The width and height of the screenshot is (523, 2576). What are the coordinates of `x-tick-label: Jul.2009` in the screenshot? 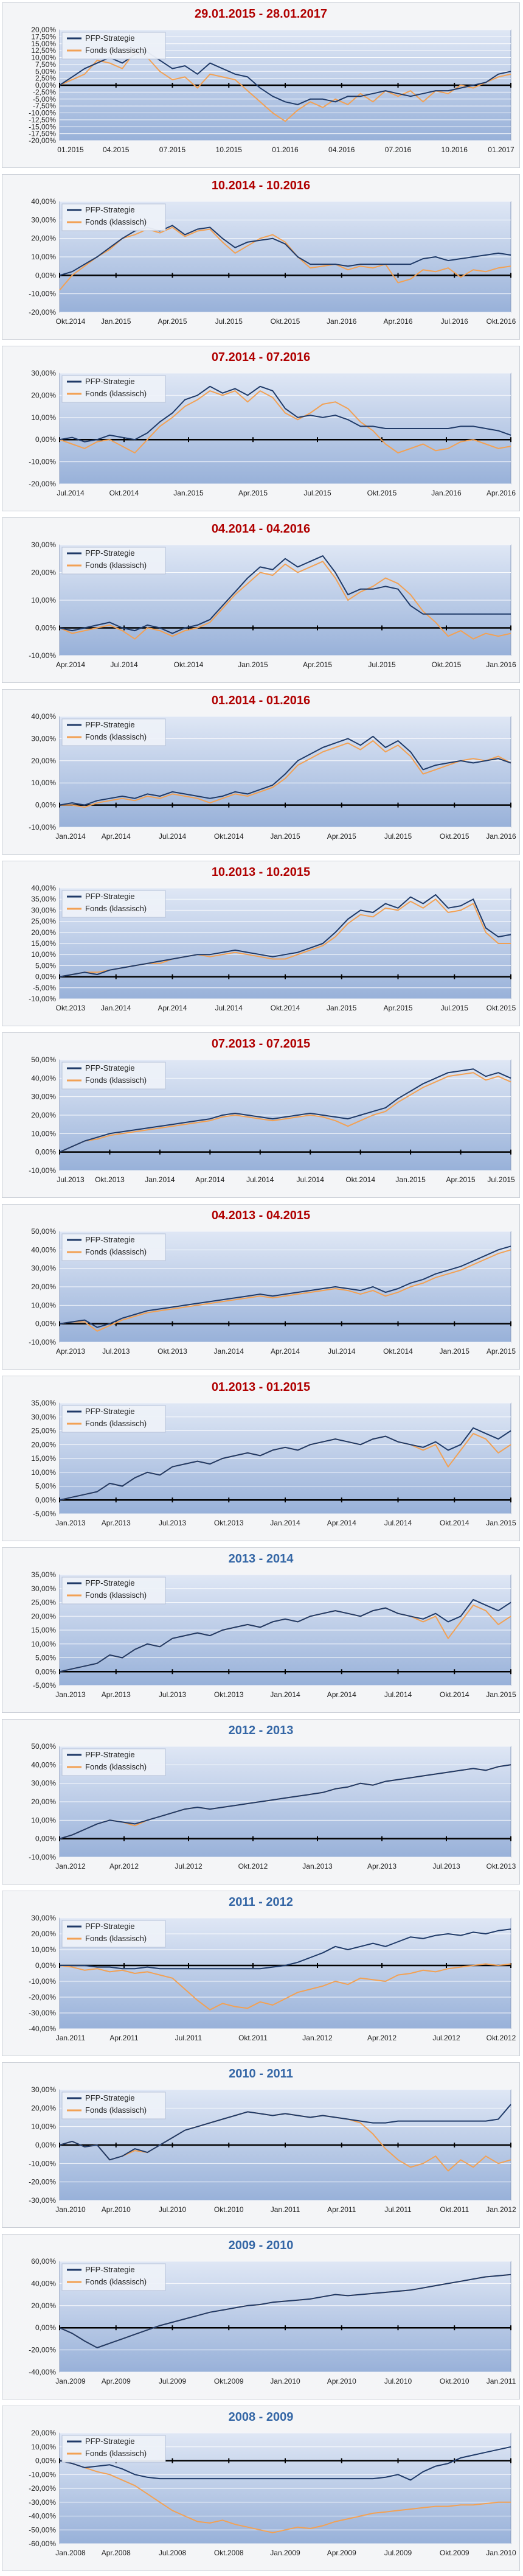 It's located at (398, 2553).